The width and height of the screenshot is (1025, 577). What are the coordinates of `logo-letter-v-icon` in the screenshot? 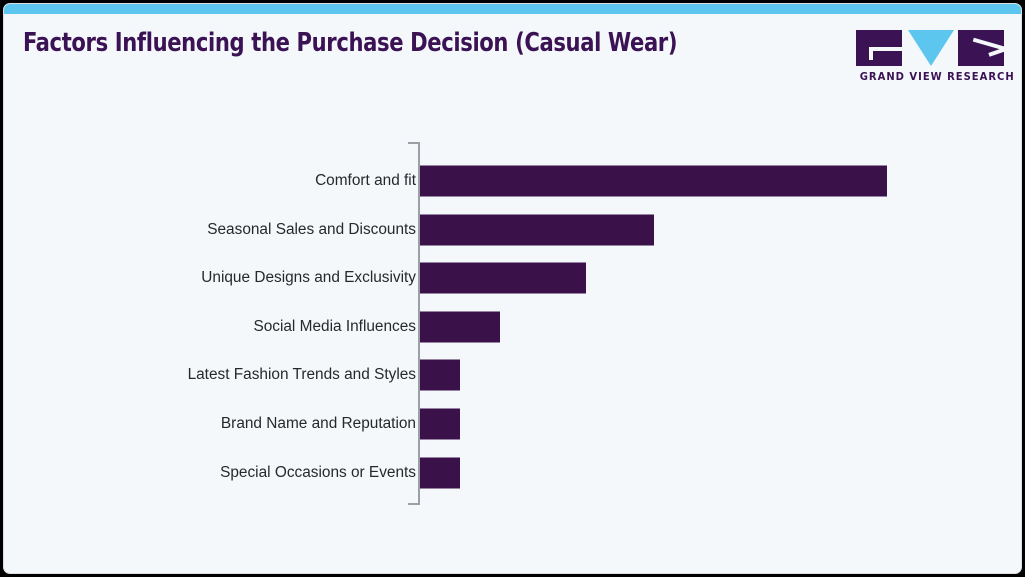 It's located at (931, 48).